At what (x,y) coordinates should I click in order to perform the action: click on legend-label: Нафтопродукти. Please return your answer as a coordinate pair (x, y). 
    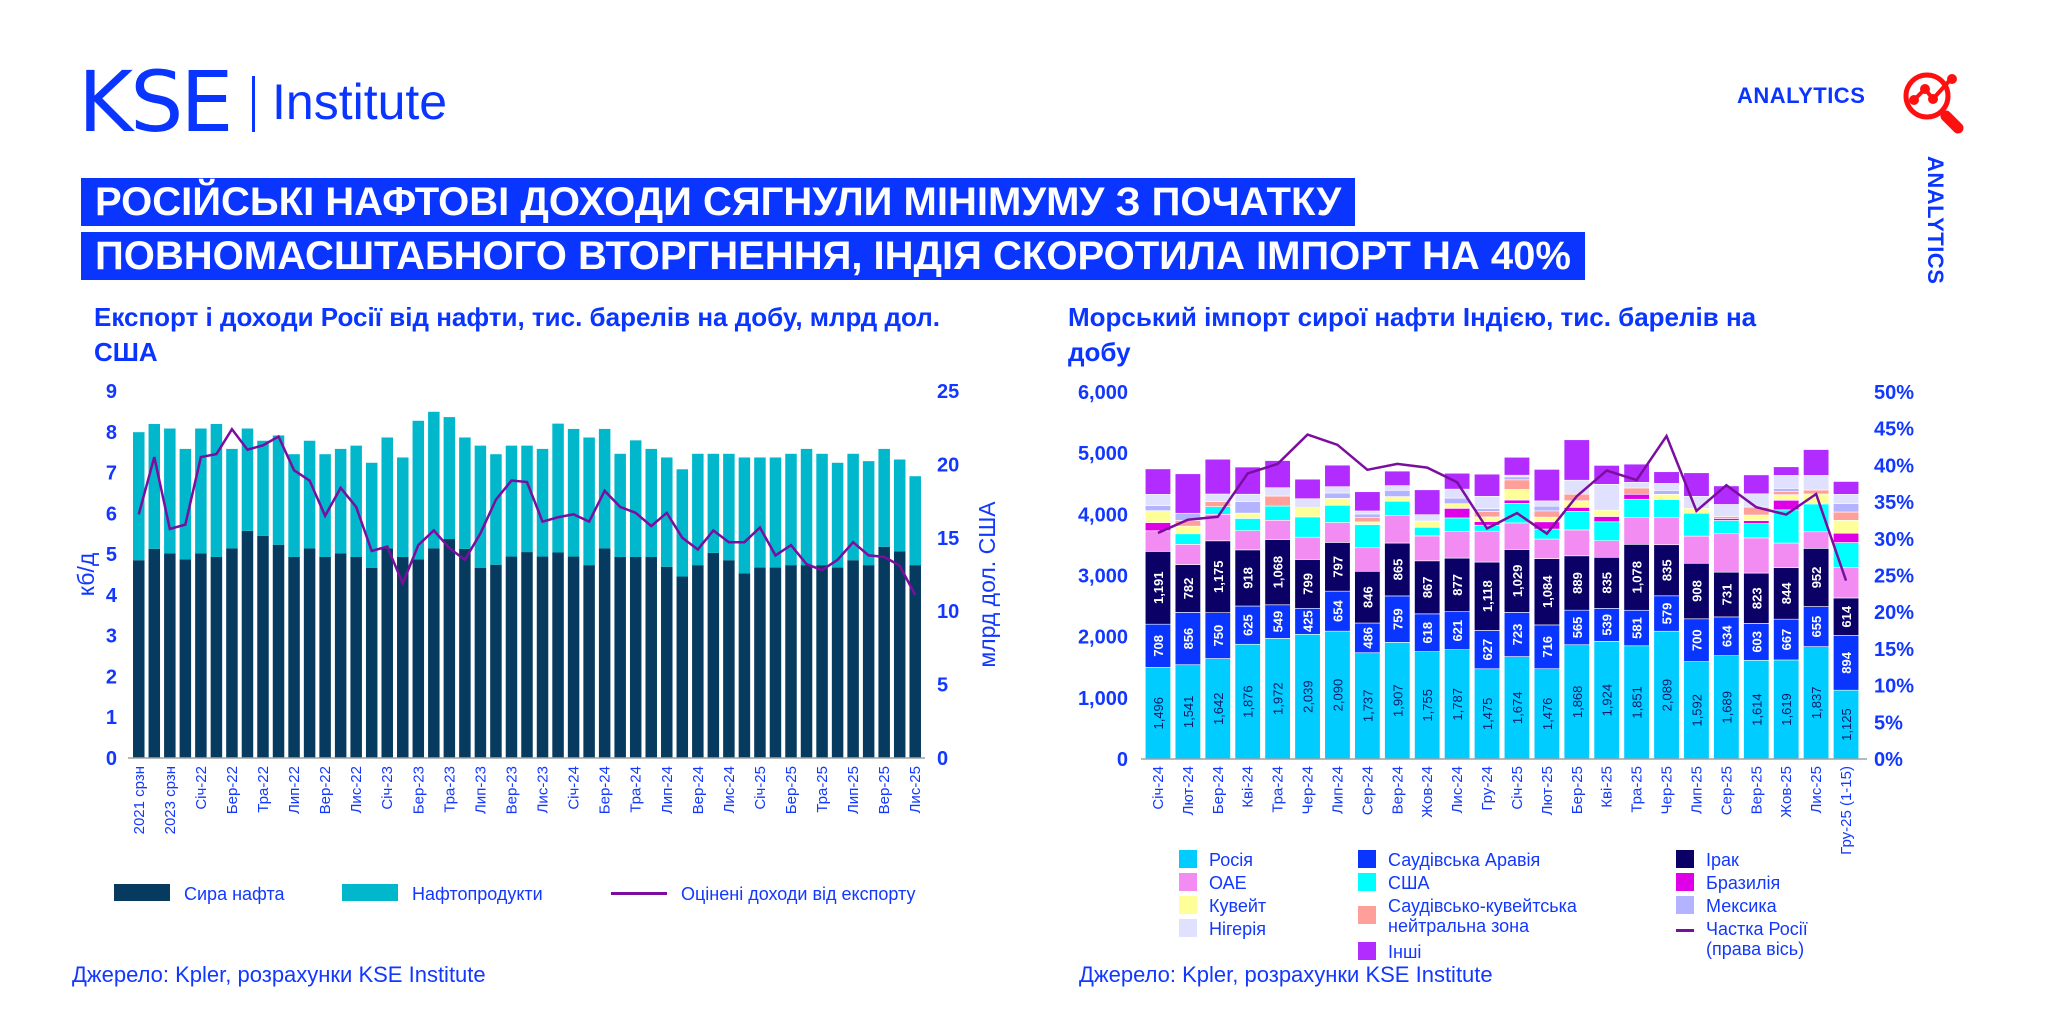
    Looking at the image, I should click on (477, 894).